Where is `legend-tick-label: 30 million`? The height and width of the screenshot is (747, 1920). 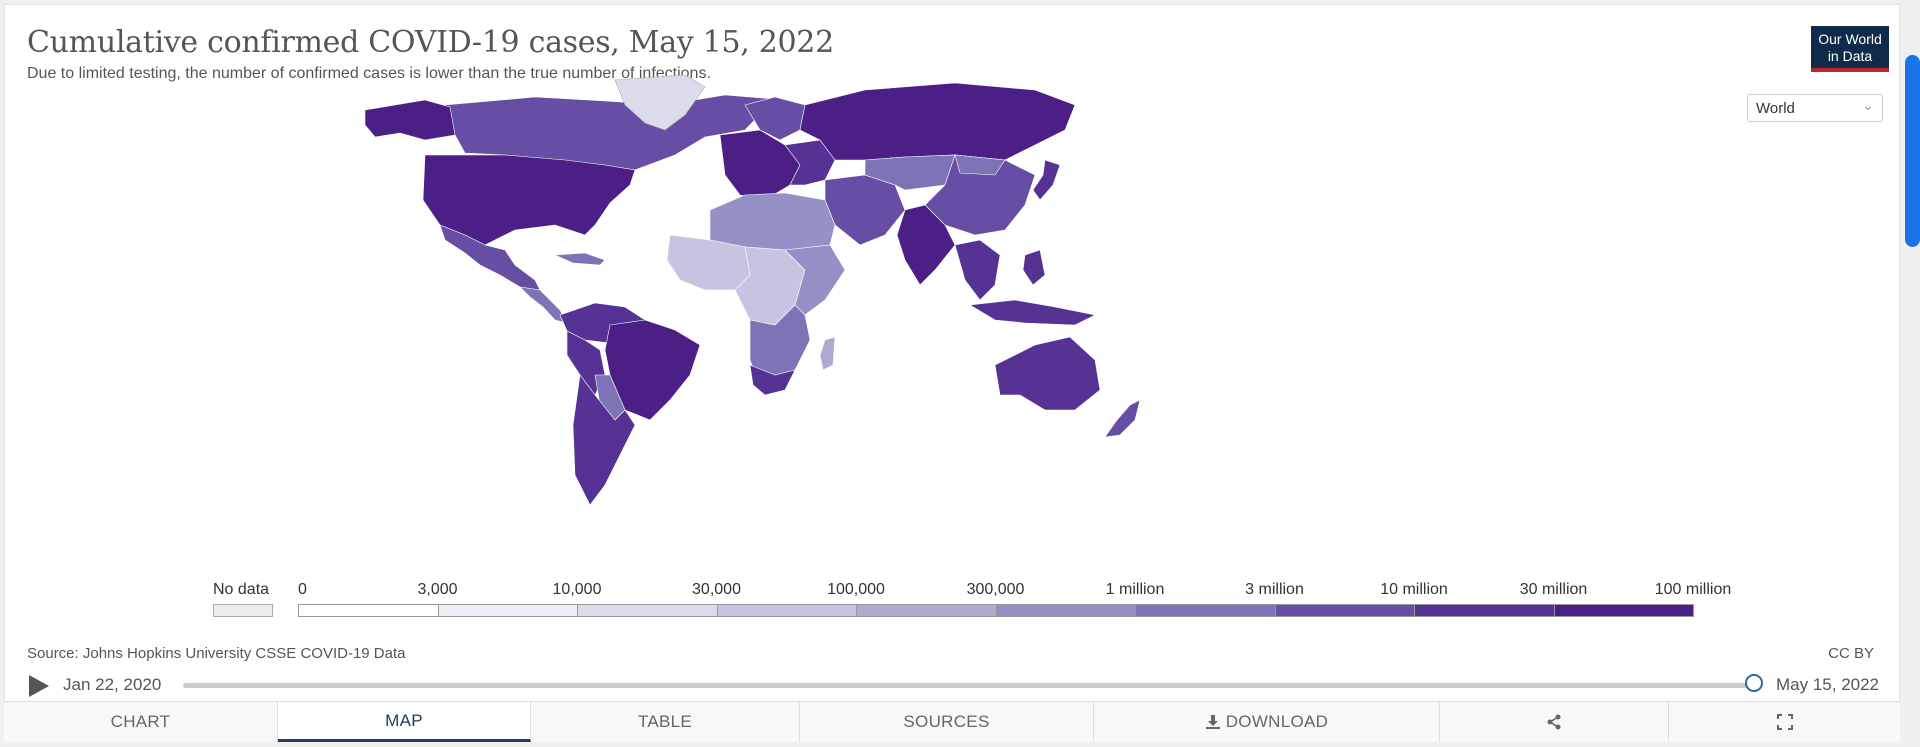
legend-tick-label: 30 million is located at coordinates (1553, 589).